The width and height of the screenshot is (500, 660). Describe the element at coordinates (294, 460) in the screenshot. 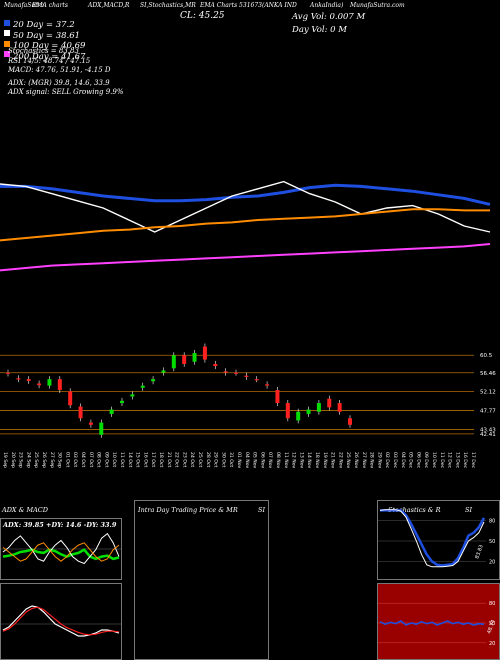

I see `price-x-tick: 12 Nov` at that location.